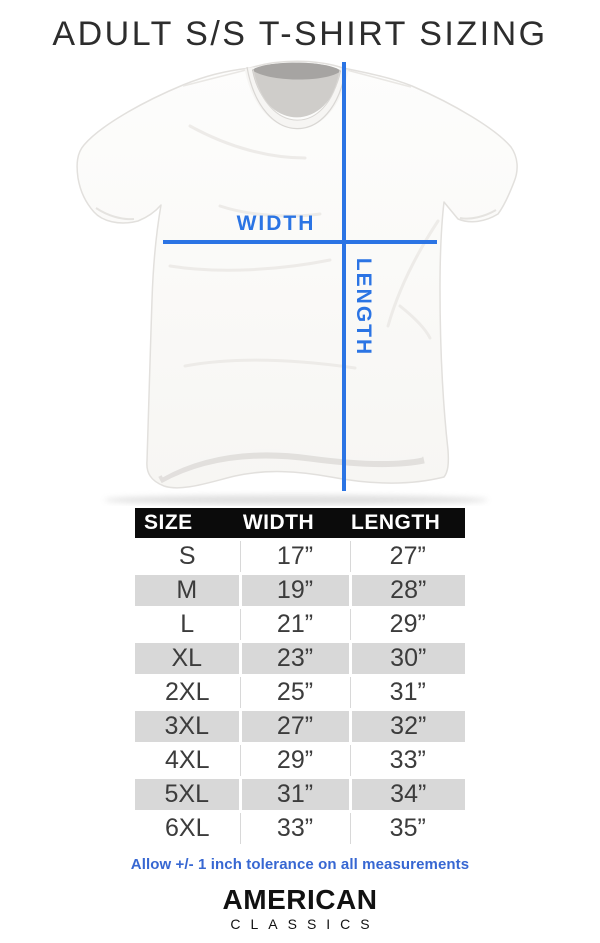 Image resolution: width=600 pixels, height=943 pixels. What do you see at coordinates (296, 95) in the screenshot?
I see `collar` at bounding box center [296, 95].